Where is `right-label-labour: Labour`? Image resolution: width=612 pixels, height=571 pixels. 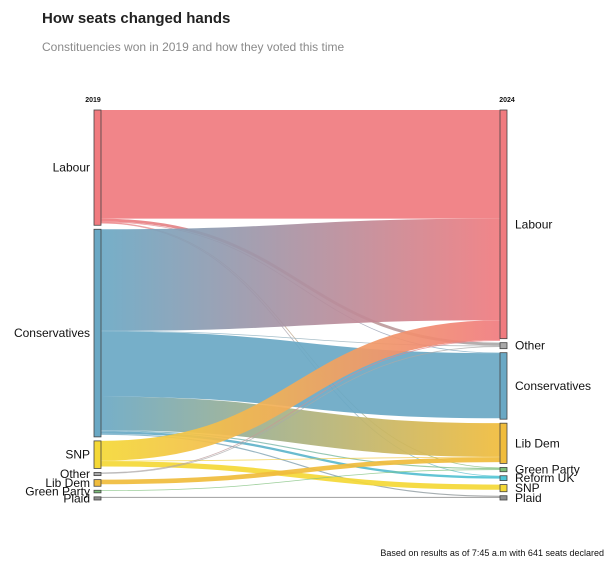
right-label-labour: Labour is located at coordinates (533, 224).